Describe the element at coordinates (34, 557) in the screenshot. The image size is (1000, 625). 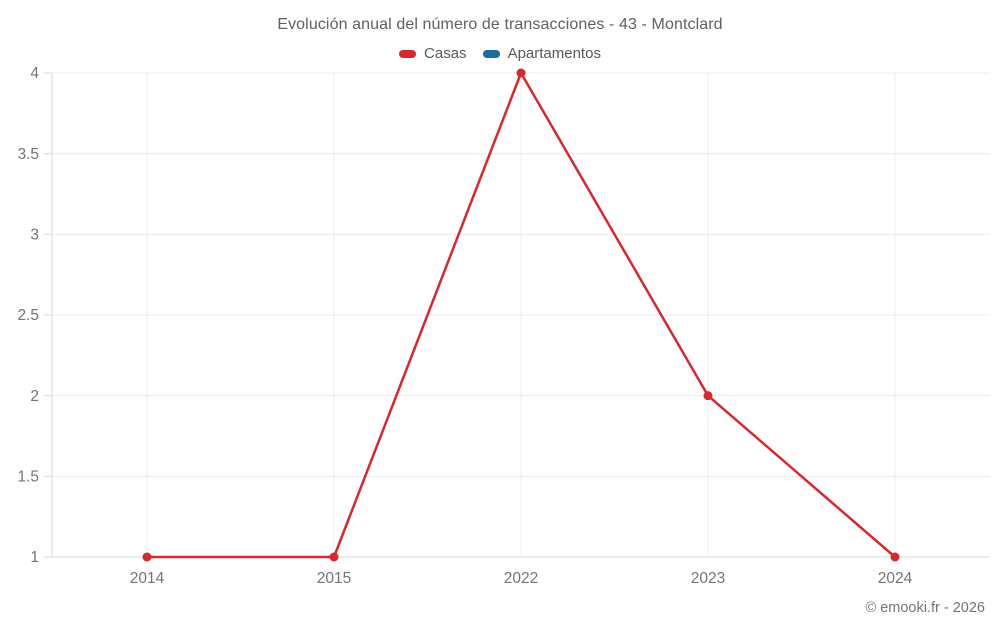
I see `y-tick-label: 1` at that location.